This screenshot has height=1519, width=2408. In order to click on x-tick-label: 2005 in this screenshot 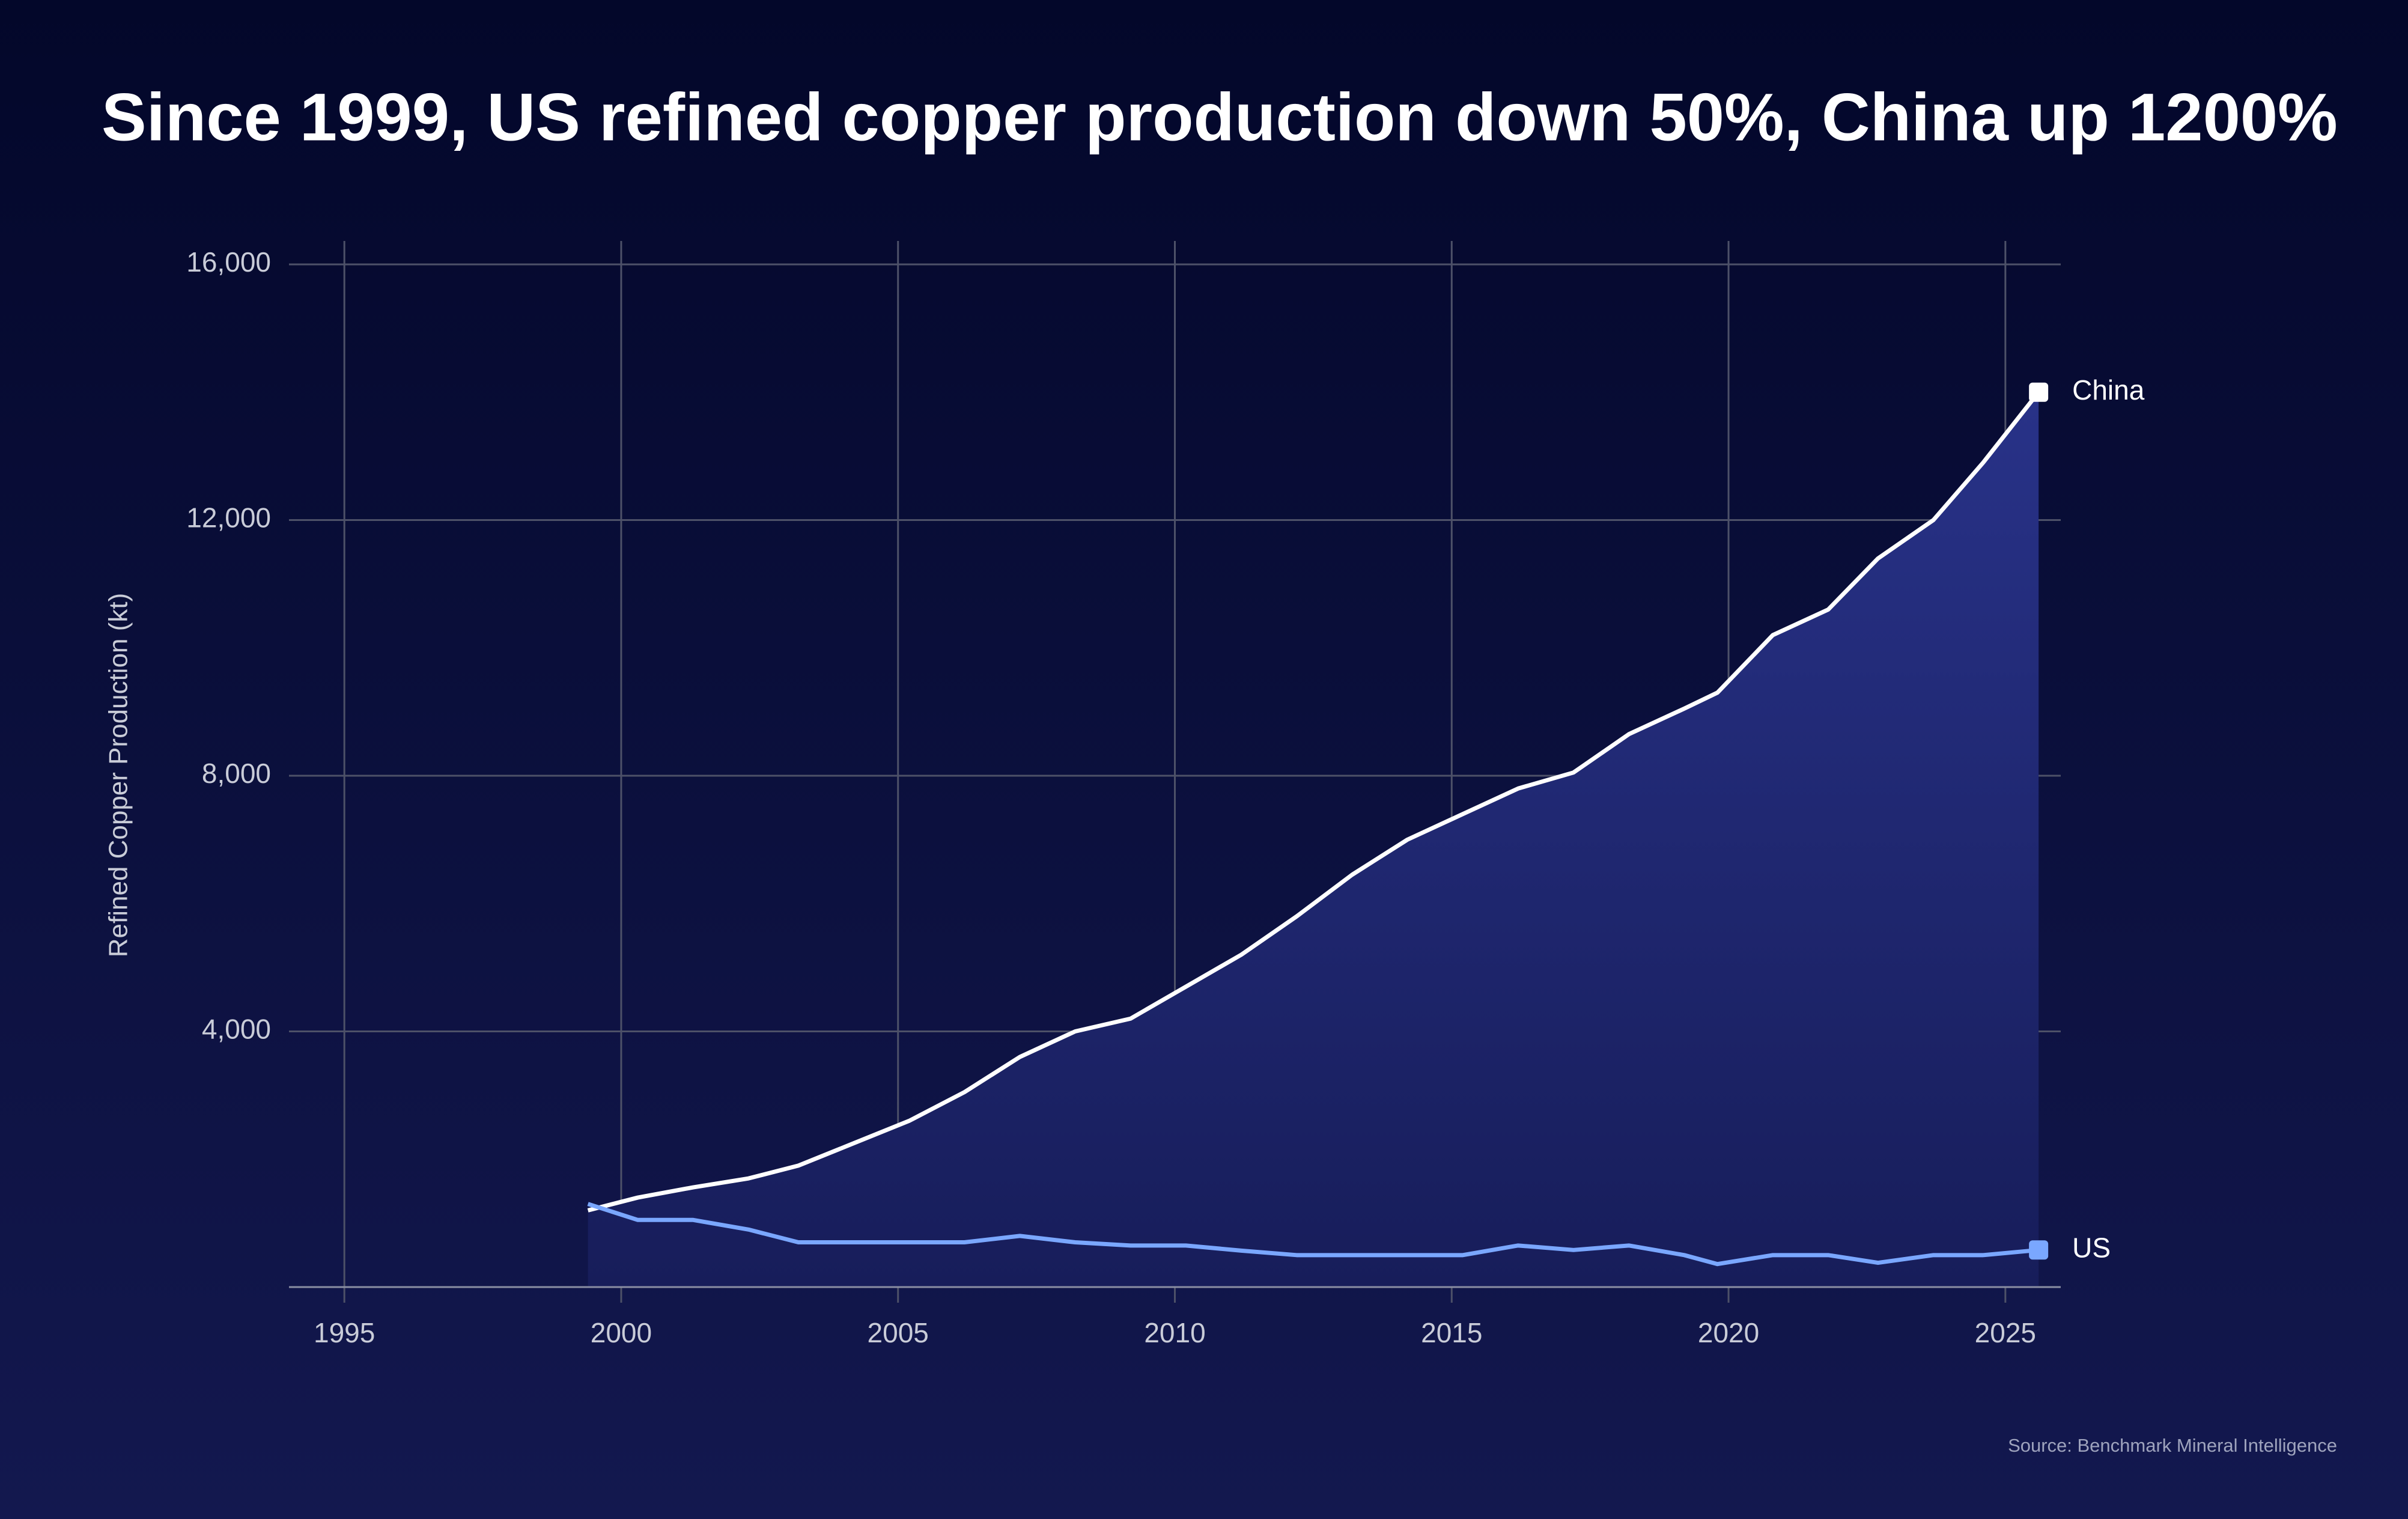, I will do `click(898, 1332)`.